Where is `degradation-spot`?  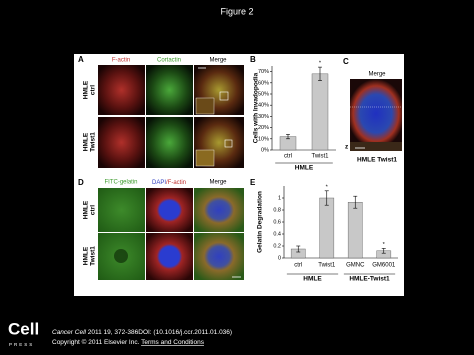 degradation-spot is located at coordinates (121, 256).